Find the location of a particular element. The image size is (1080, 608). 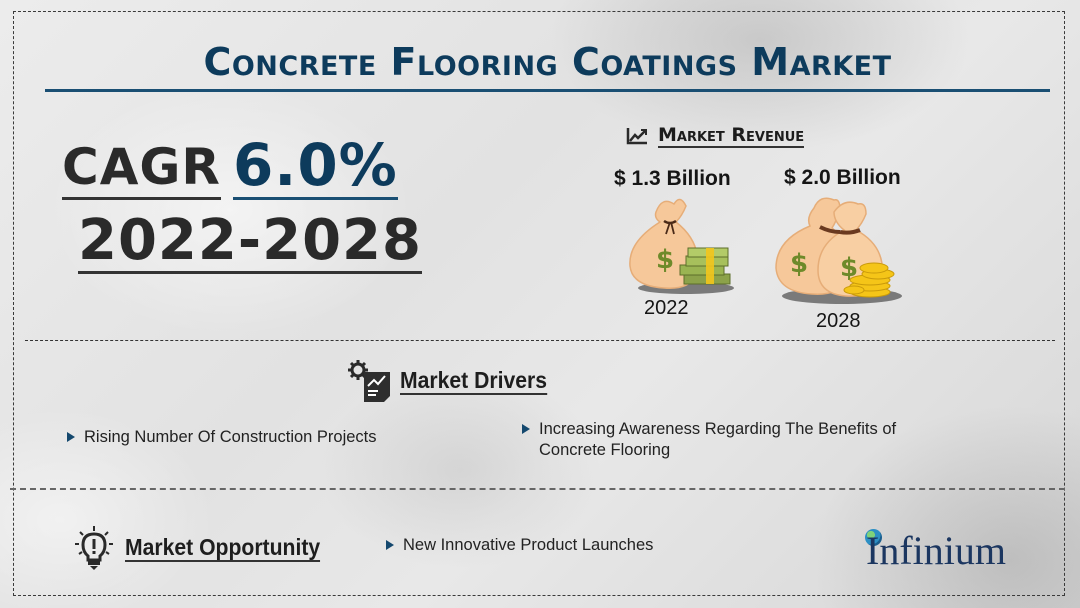

section-divider-top is located at coordinates (540, 340).